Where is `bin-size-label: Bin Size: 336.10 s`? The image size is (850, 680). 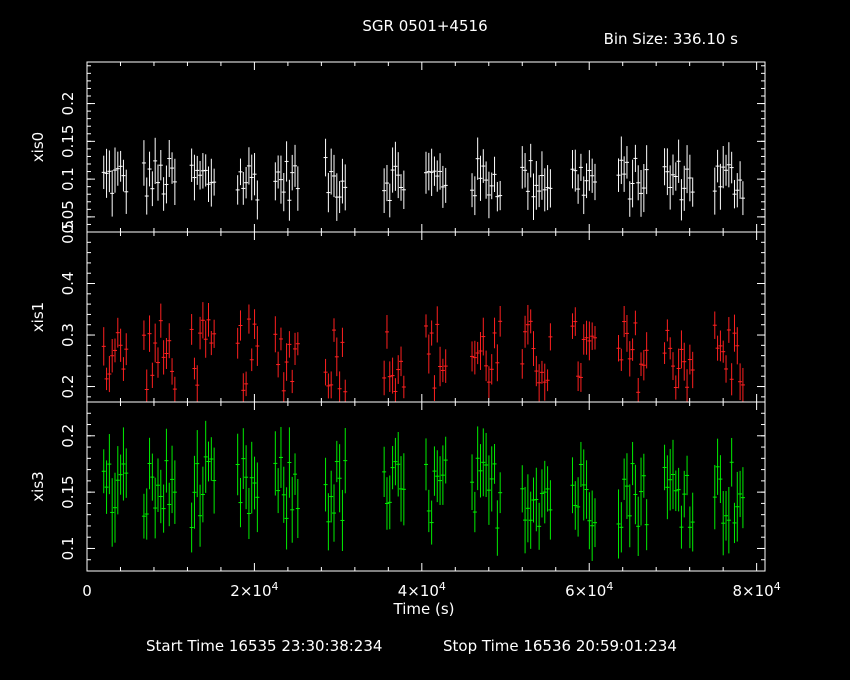 bin-size-label: Bin Size: 336.10 s is located at coordinates (671, 39).